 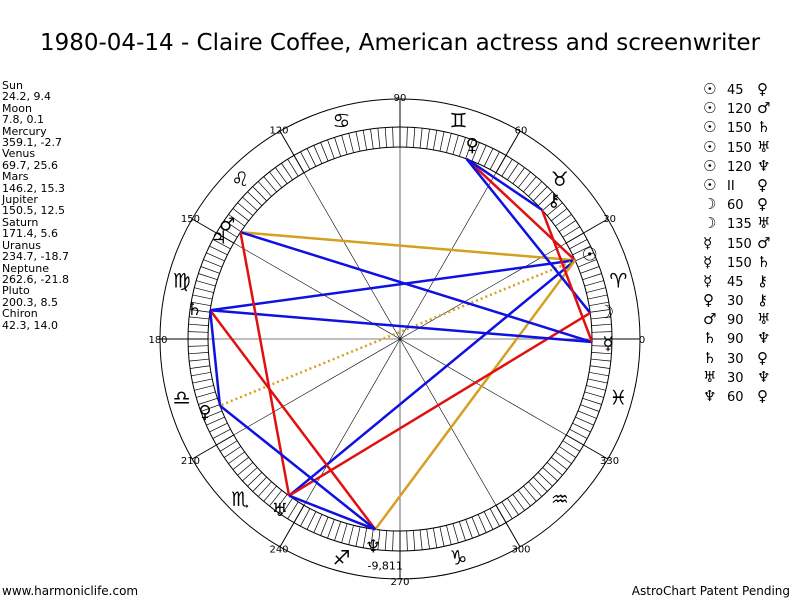 What do you see at coordinates (278, 550) in the screenshot?
I see `degree-label: 240` at bounding box center [278, 550].